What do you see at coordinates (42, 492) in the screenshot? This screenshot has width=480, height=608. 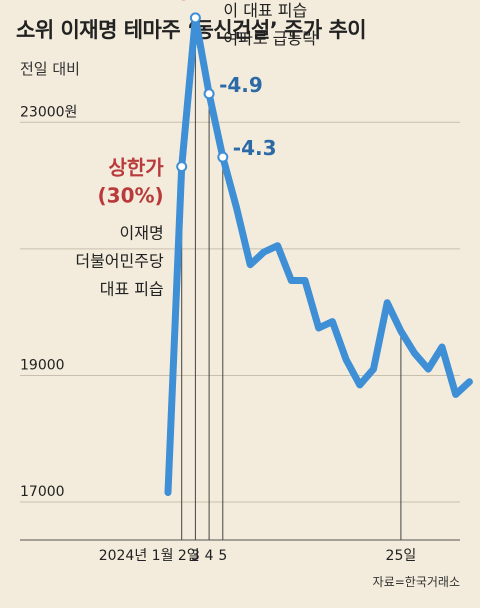 I see `y-tick-label-17000: 17000` at bounding box center [42, 492].